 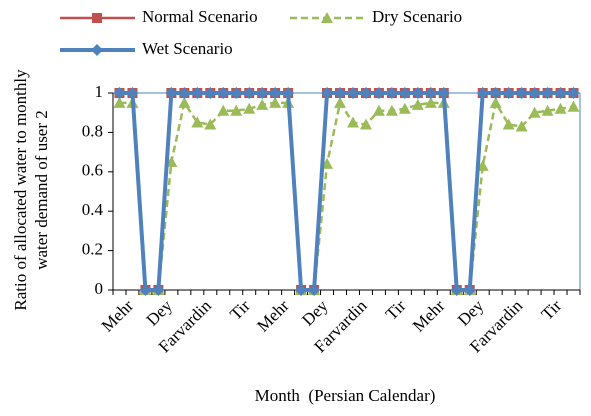 What do you see at coordinates (93, 209) in the screenshot?
I see `y-tick-label: 0.4` at bounding box center [93, 209].